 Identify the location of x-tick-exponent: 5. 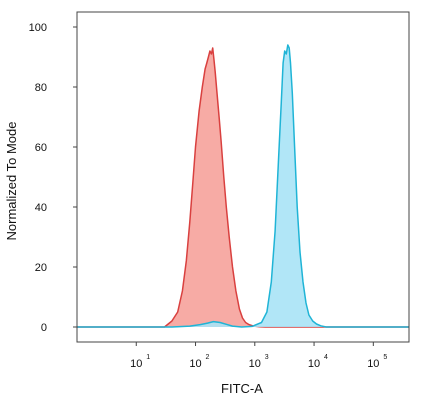
(385, 357).